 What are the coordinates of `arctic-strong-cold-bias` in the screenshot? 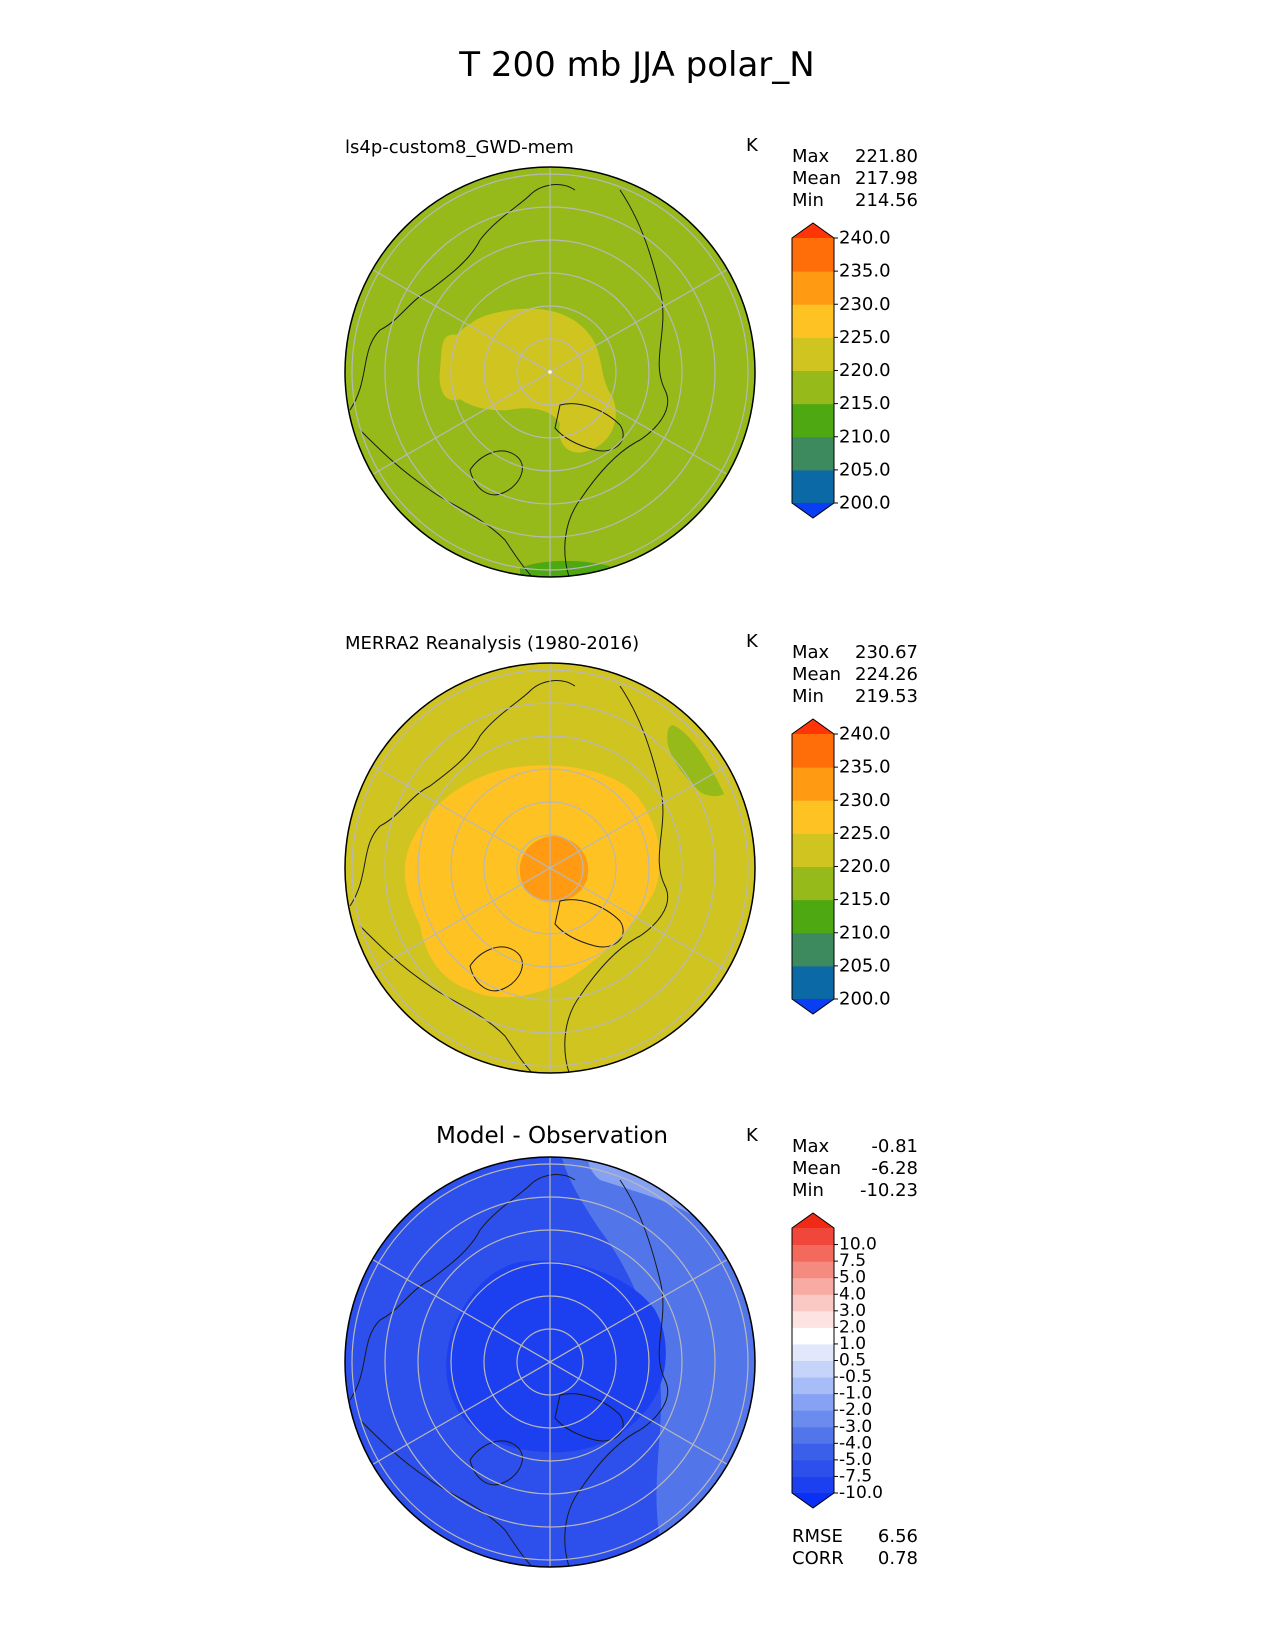 It's located at (556, 1356).